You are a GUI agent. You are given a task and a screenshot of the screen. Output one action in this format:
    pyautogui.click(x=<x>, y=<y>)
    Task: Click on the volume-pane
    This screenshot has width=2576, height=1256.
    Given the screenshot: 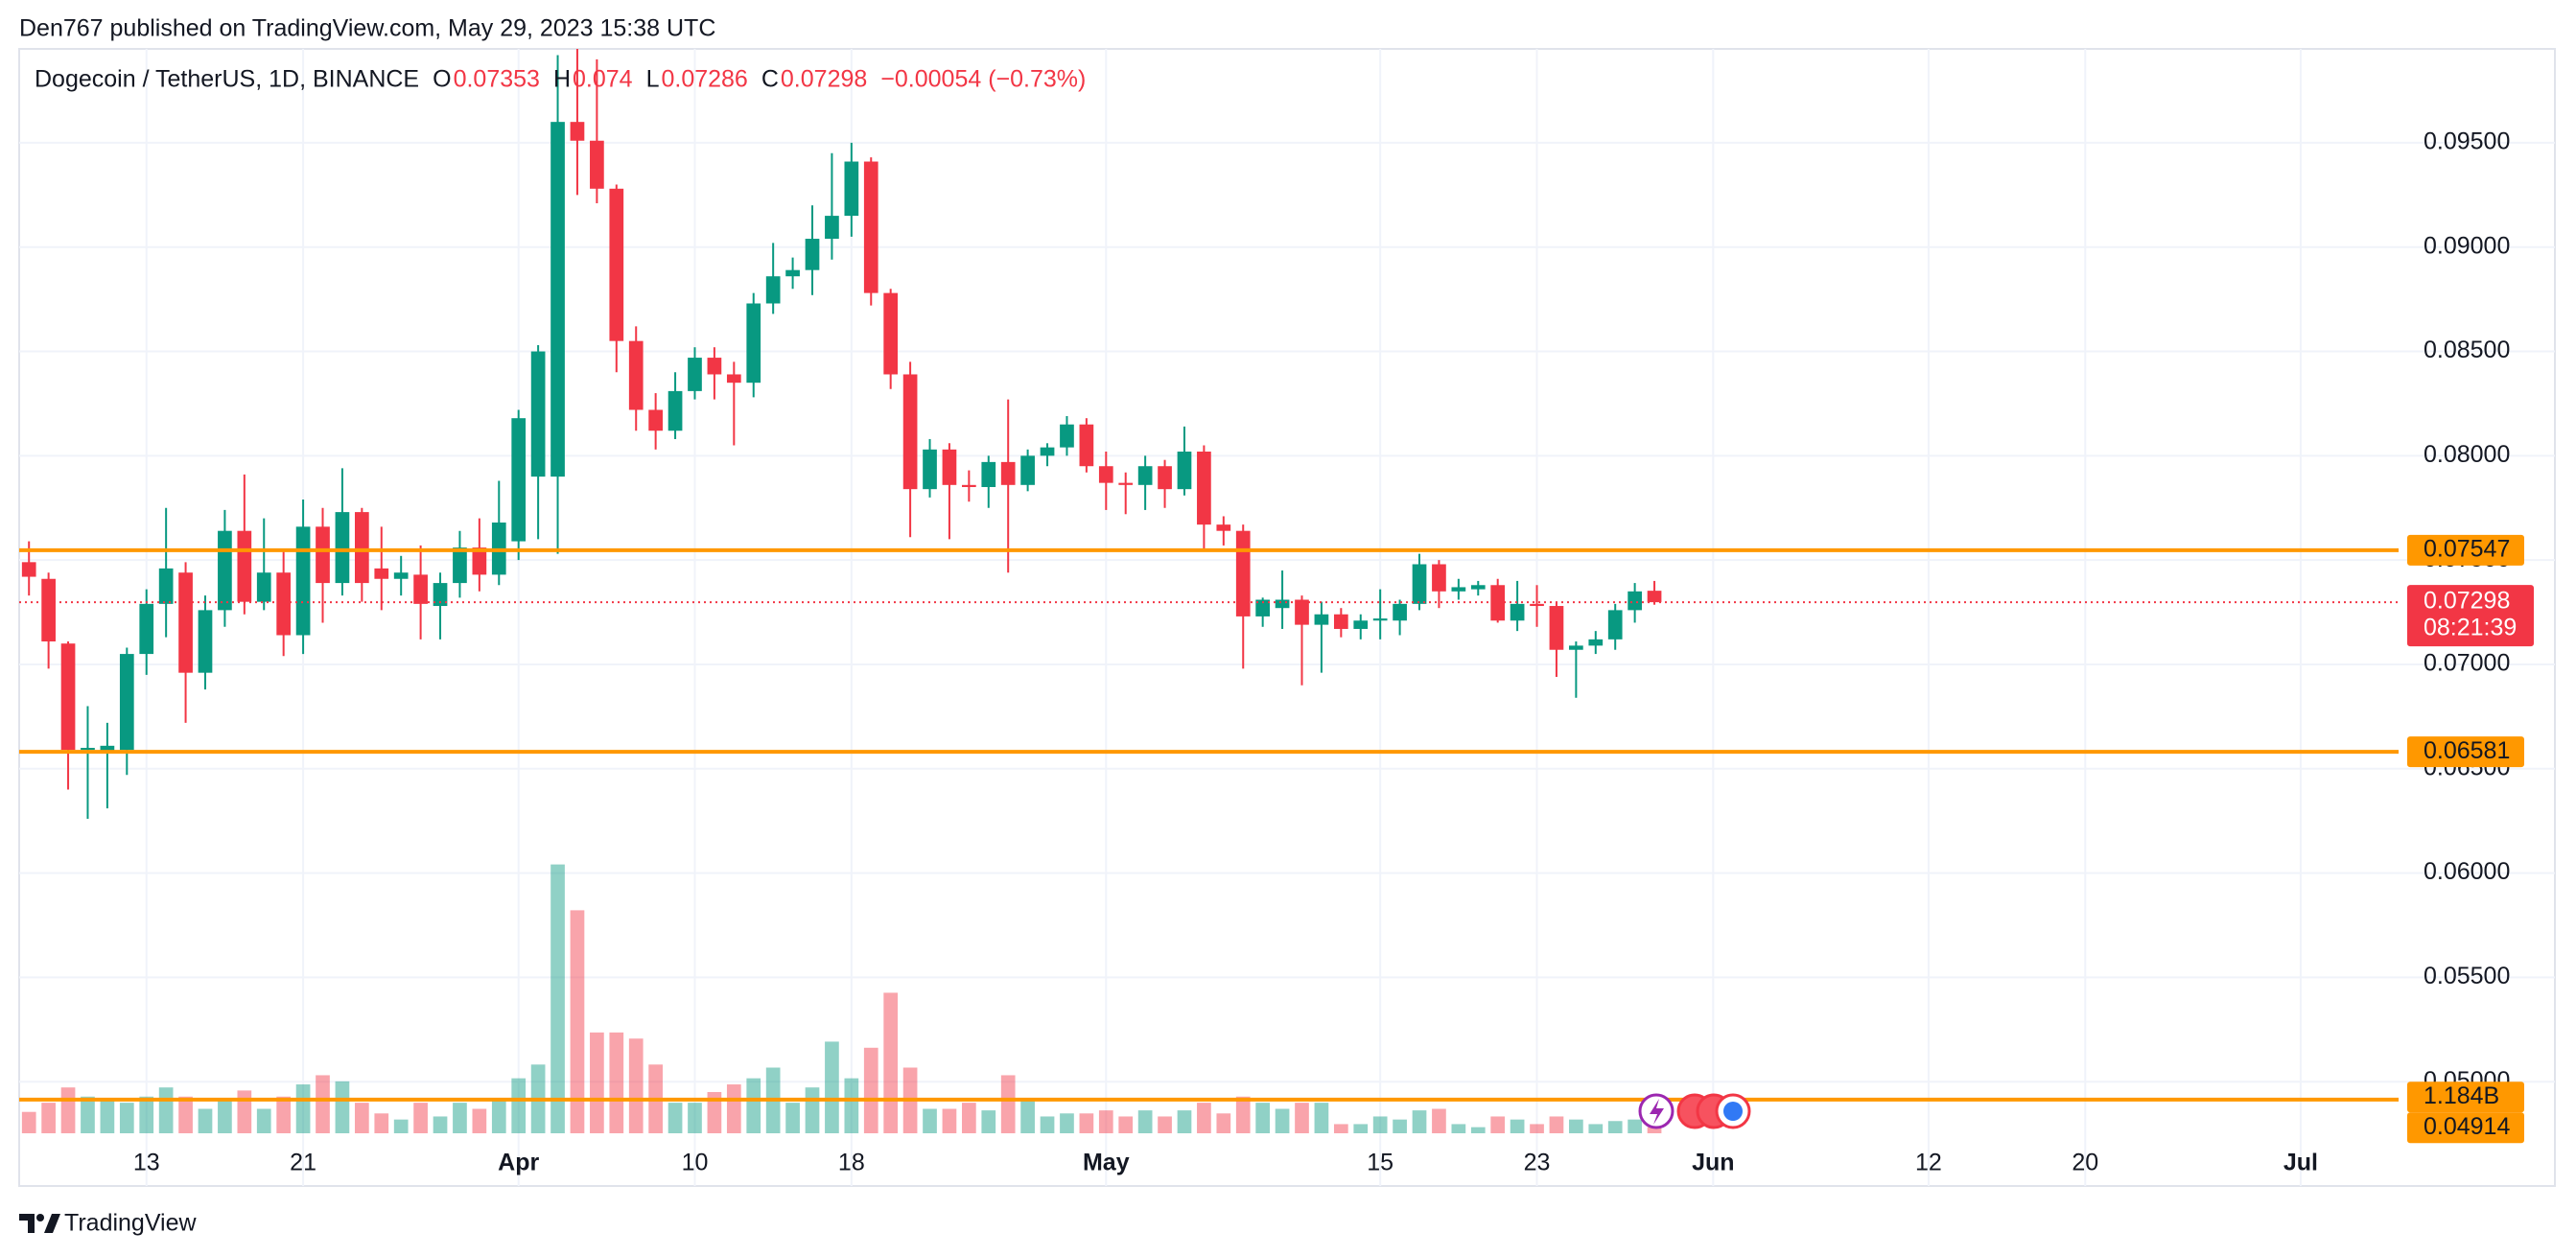 What is the action you would take?
    pyautogui.click(x=841, y=998)
    